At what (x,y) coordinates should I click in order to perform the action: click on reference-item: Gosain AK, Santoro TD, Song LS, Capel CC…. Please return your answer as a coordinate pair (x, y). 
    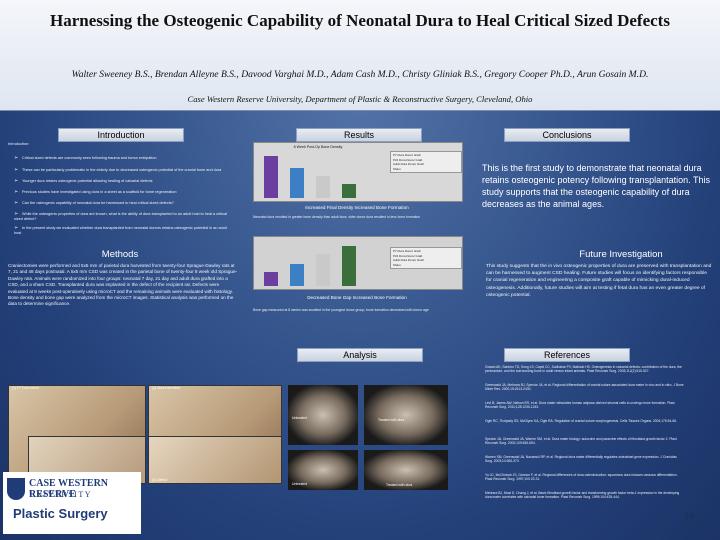
    Looking at the image, I should click on (583, 369).